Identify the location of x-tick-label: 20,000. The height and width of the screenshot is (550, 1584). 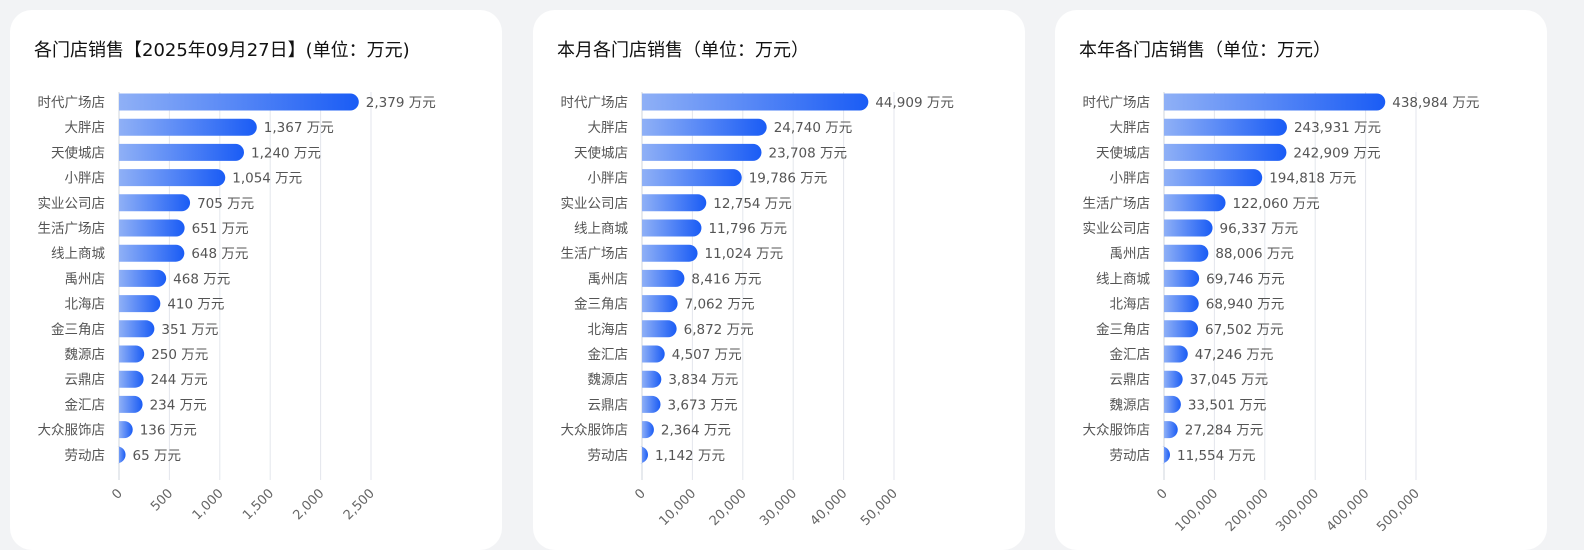
(728, 507).